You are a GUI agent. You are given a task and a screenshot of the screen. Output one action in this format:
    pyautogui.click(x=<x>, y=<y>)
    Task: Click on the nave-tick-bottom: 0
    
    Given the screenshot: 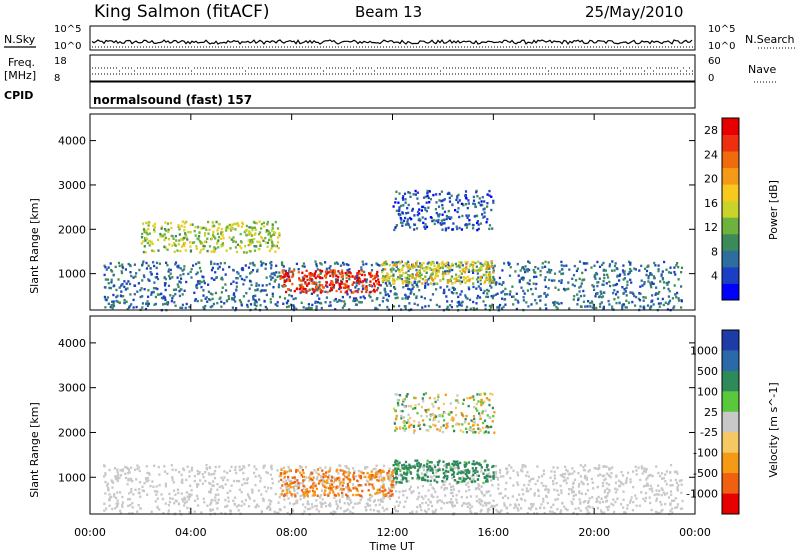 What is the action you would take?
    pyautogui.click(x=711, y=78)
    